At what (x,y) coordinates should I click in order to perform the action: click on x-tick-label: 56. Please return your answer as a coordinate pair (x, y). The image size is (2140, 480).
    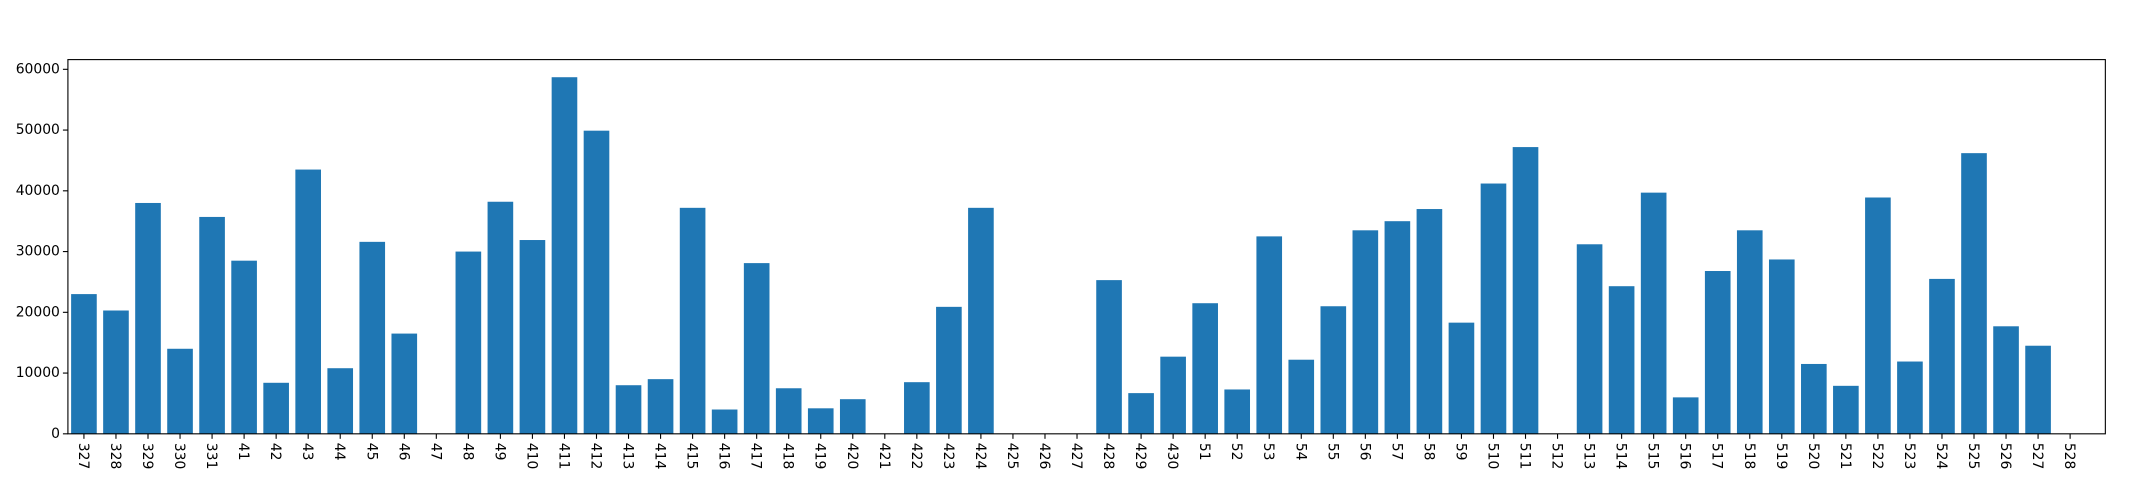
    Looking at the image, I should click on (1364, 452).